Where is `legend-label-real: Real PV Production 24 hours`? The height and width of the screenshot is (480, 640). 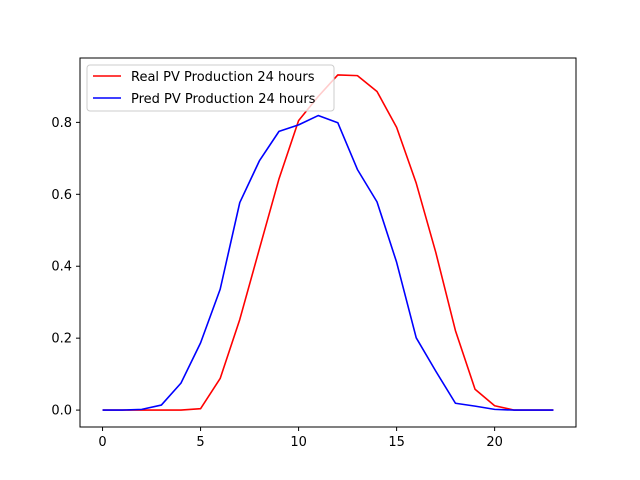
legend-label-real: Real PV Production 24 hours is located at coordinates (223, 77).